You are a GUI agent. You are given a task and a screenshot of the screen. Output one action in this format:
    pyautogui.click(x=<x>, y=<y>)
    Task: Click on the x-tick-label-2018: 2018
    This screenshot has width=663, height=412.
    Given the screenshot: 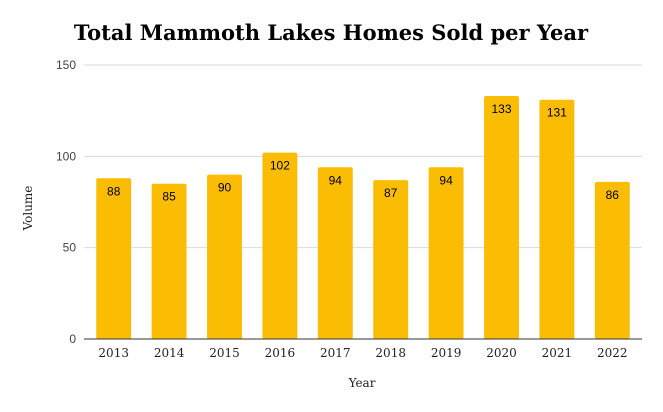 What is the action you would take?
    pyautogui.click(x=390, y=353)
    